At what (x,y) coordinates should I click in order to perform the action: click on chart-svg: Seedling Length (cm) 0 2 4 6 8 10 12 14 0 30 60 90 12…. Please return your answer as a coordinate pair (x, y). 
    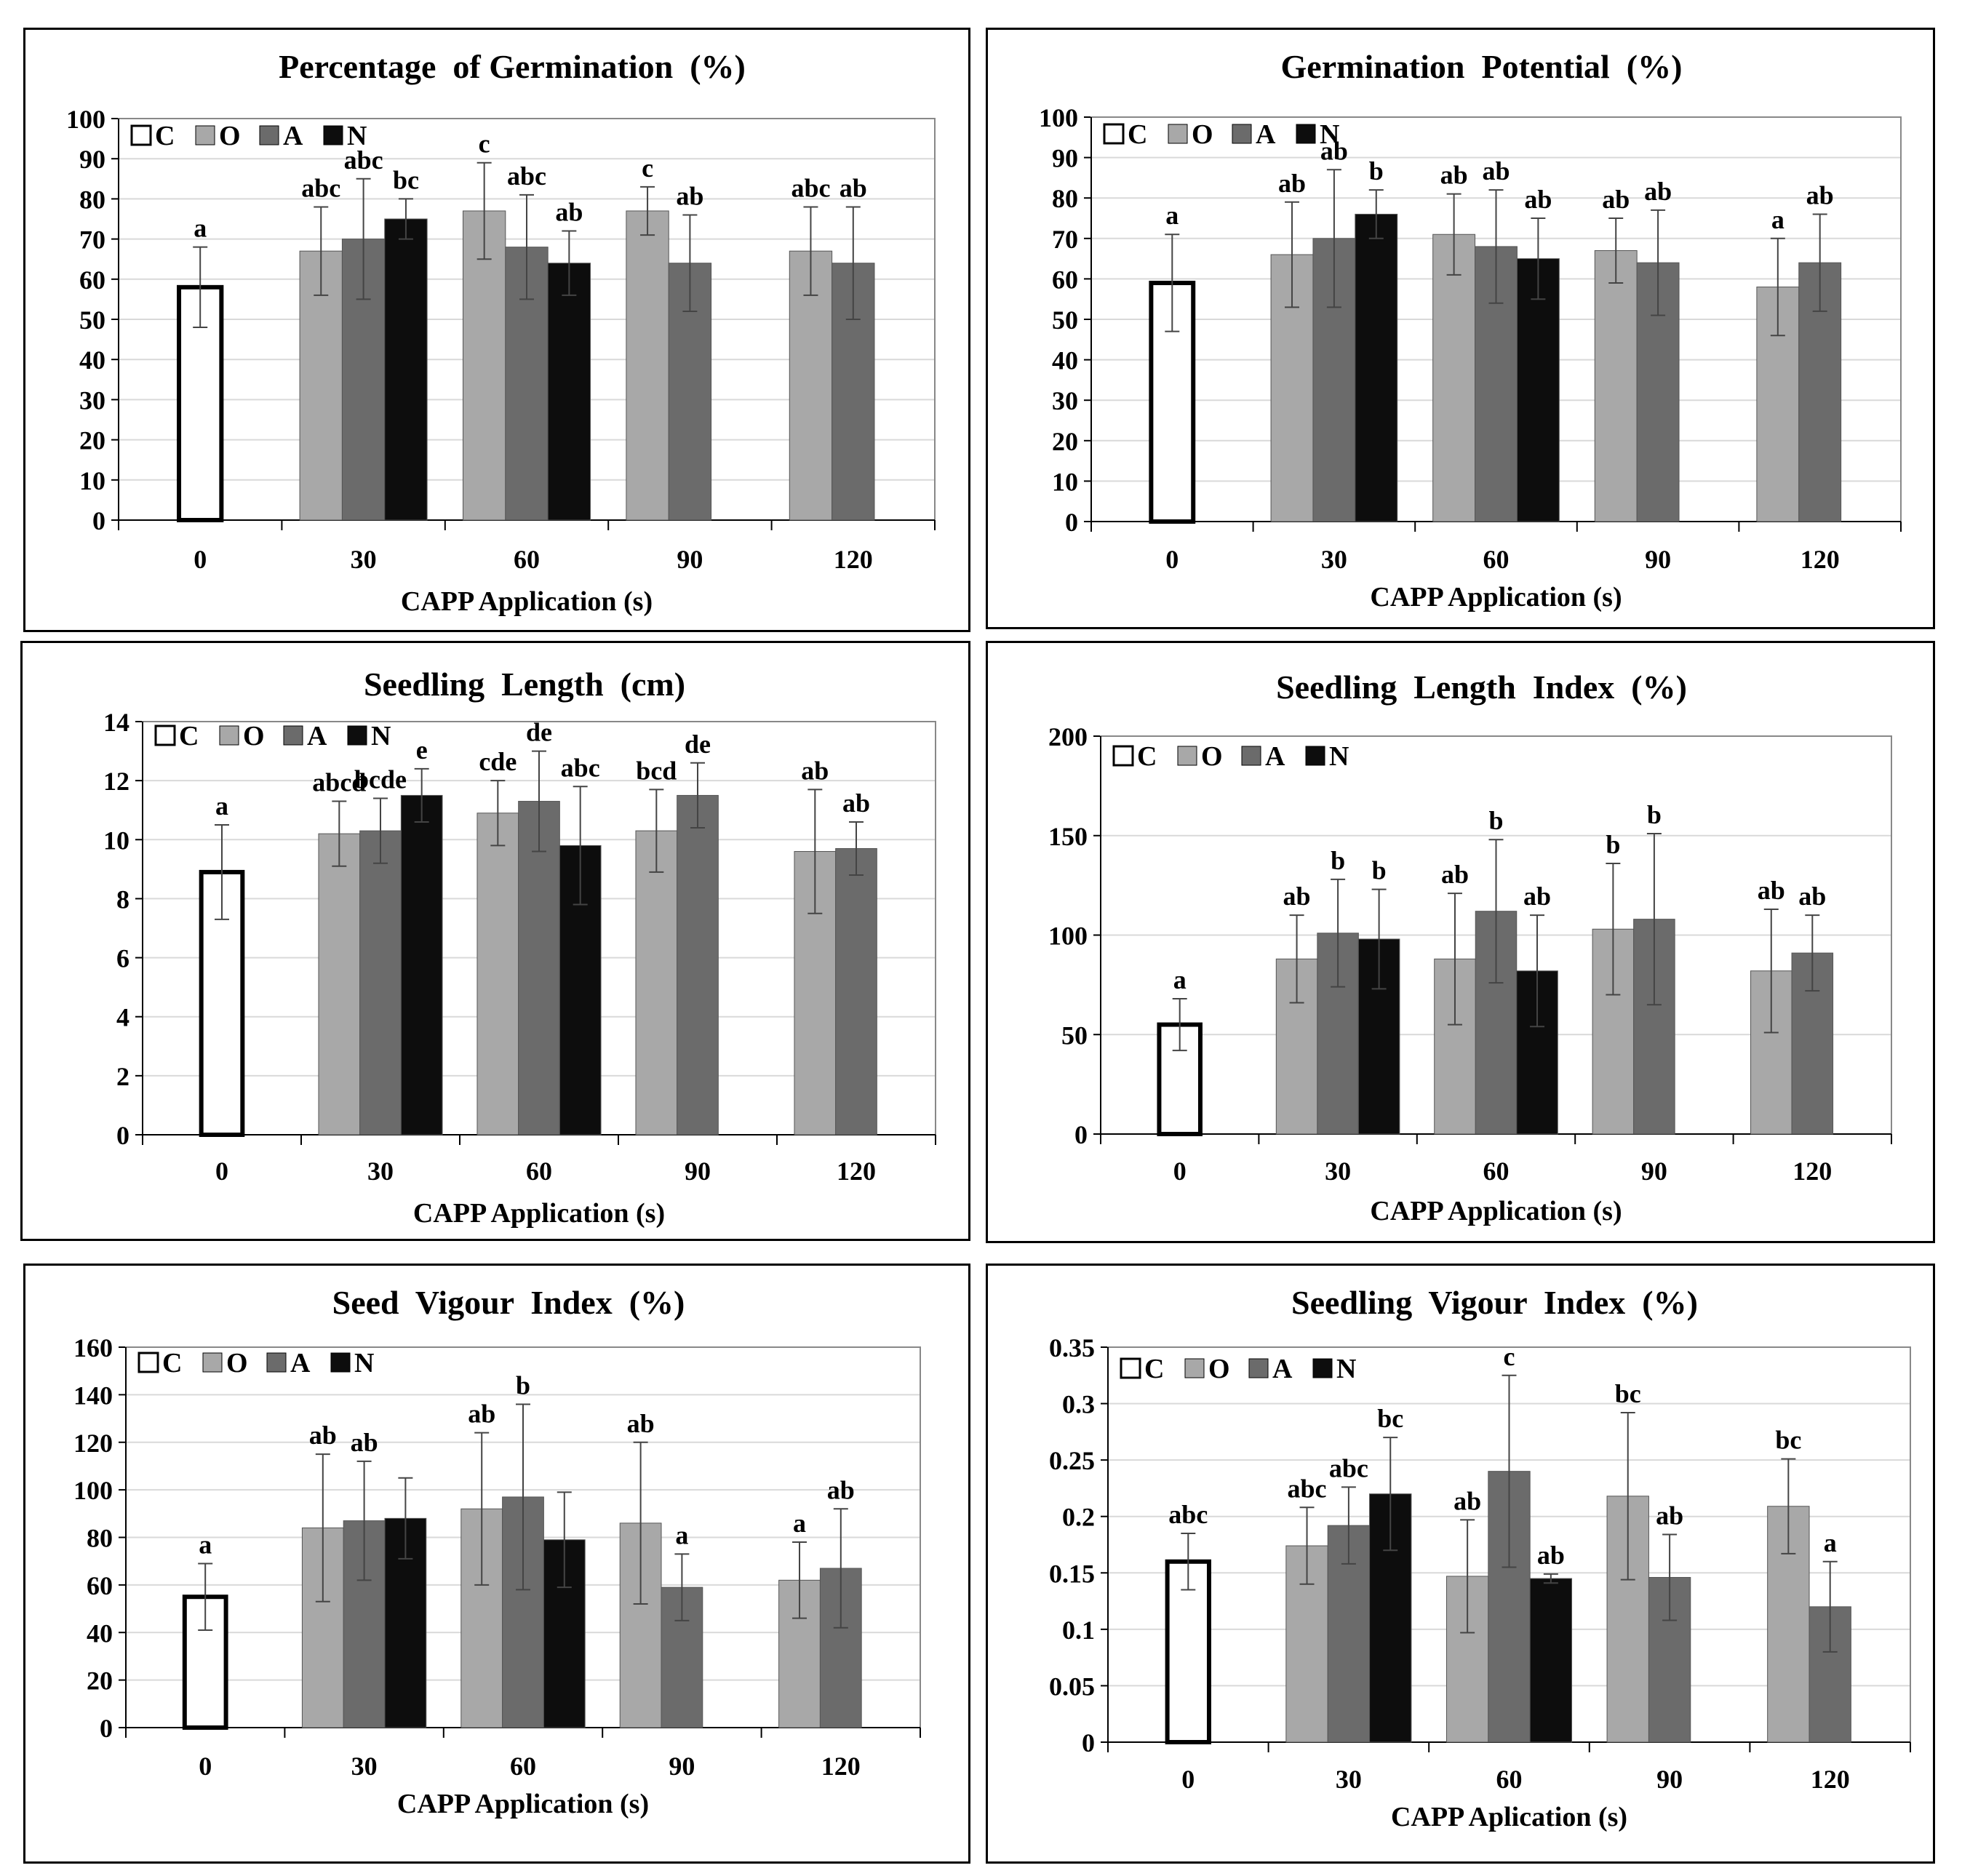
    Looking at the image, I should click on (520, 948).